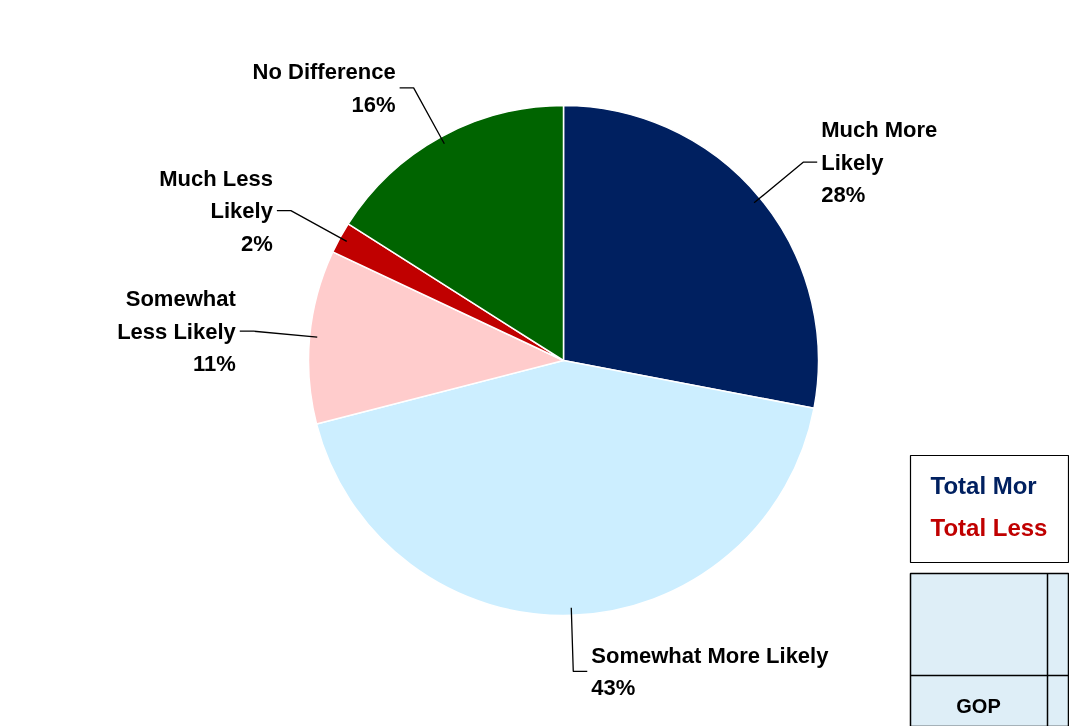 This screenshot has height=726, width=1069. Describe the element at coordinates (843, 195) in the screenshot. I see `data-label: 28%` at that location.